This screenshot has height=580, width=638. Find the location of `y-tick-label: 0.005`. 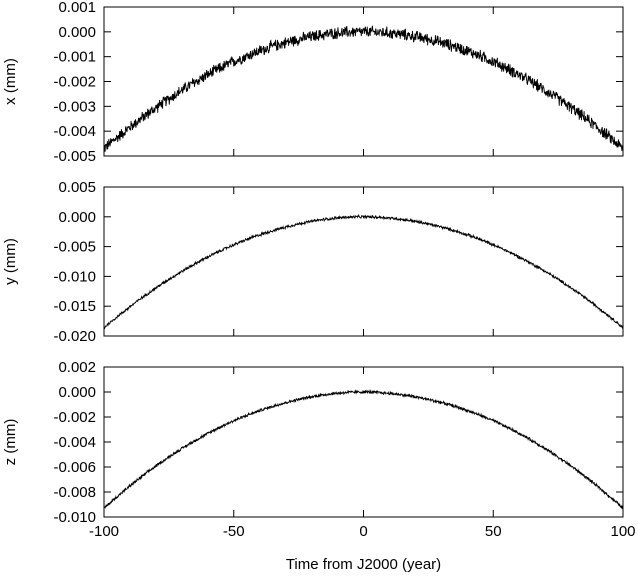

y-tick-label: 0.005 is located at coordinates (77, 187).